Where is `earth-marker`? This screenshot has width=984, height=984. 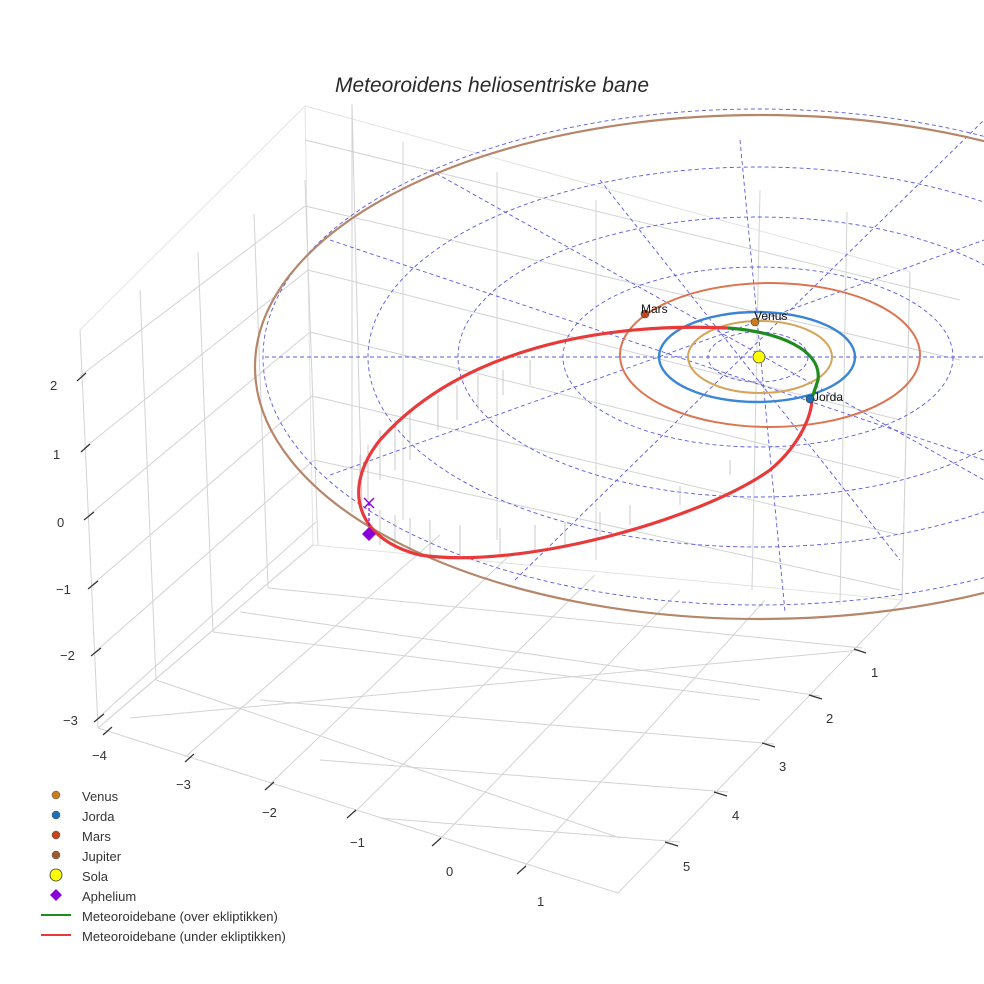
earth-marker is located at coordinates (810, 399).